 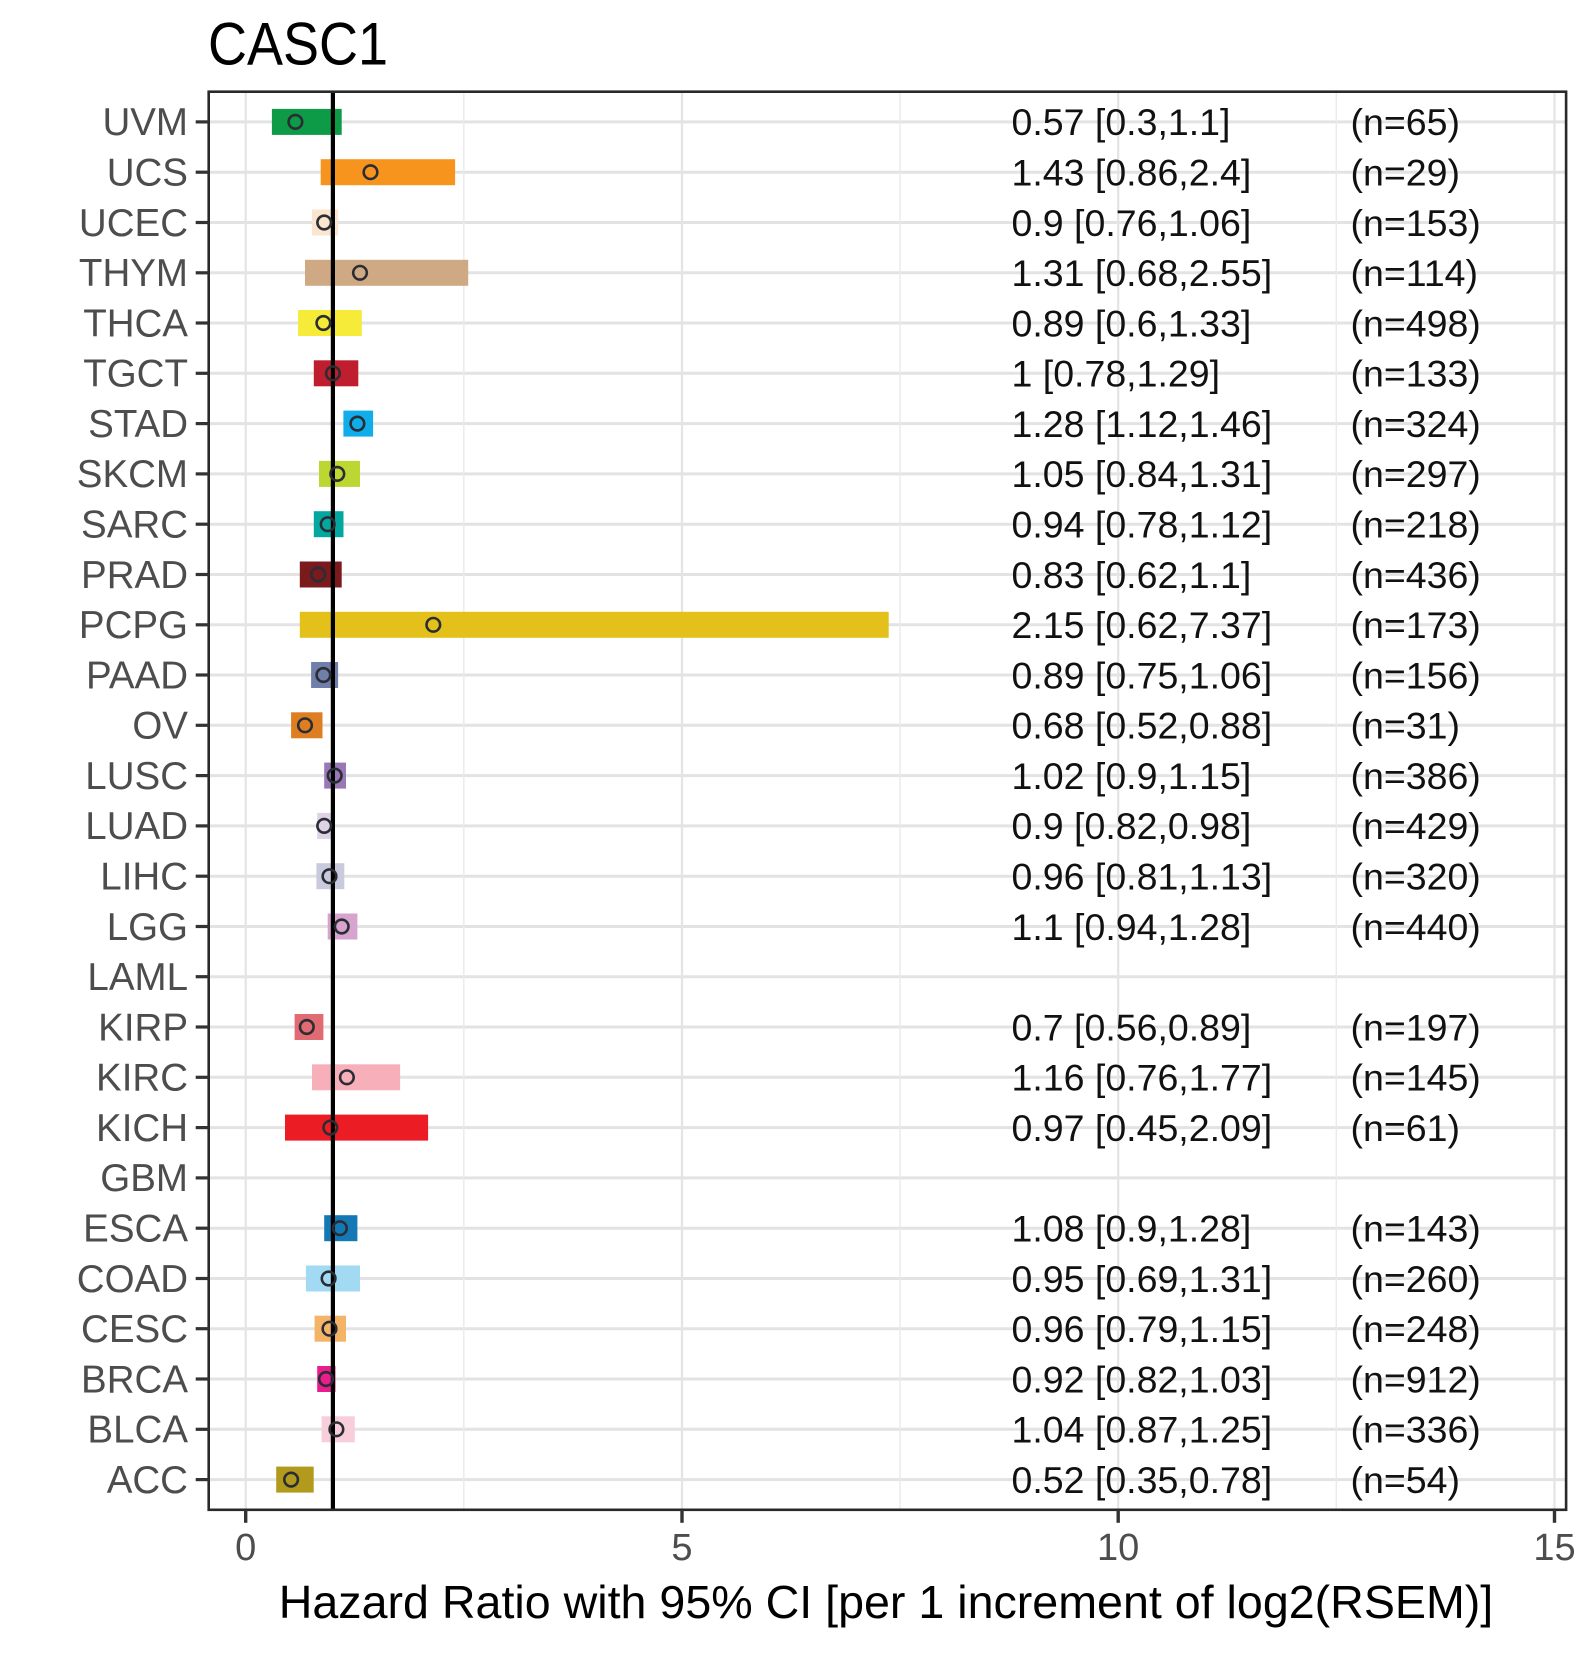 I want to click on svg-text: 15, so click(x=1554, y=1548).